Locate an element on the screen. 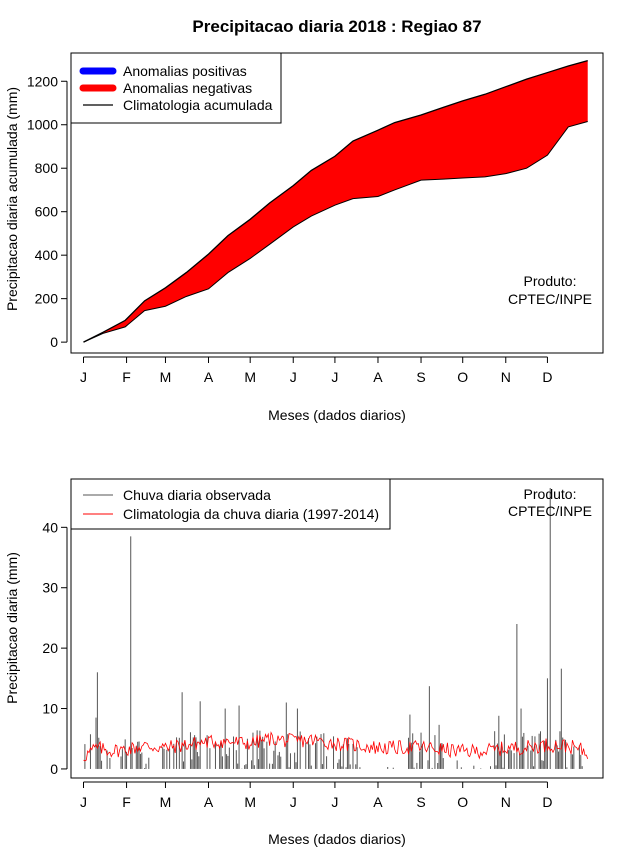 This screenshot has height=850, width=640. bottom-legend-label-observed: Chuva diaria observada is located at coordinates (197, 495).